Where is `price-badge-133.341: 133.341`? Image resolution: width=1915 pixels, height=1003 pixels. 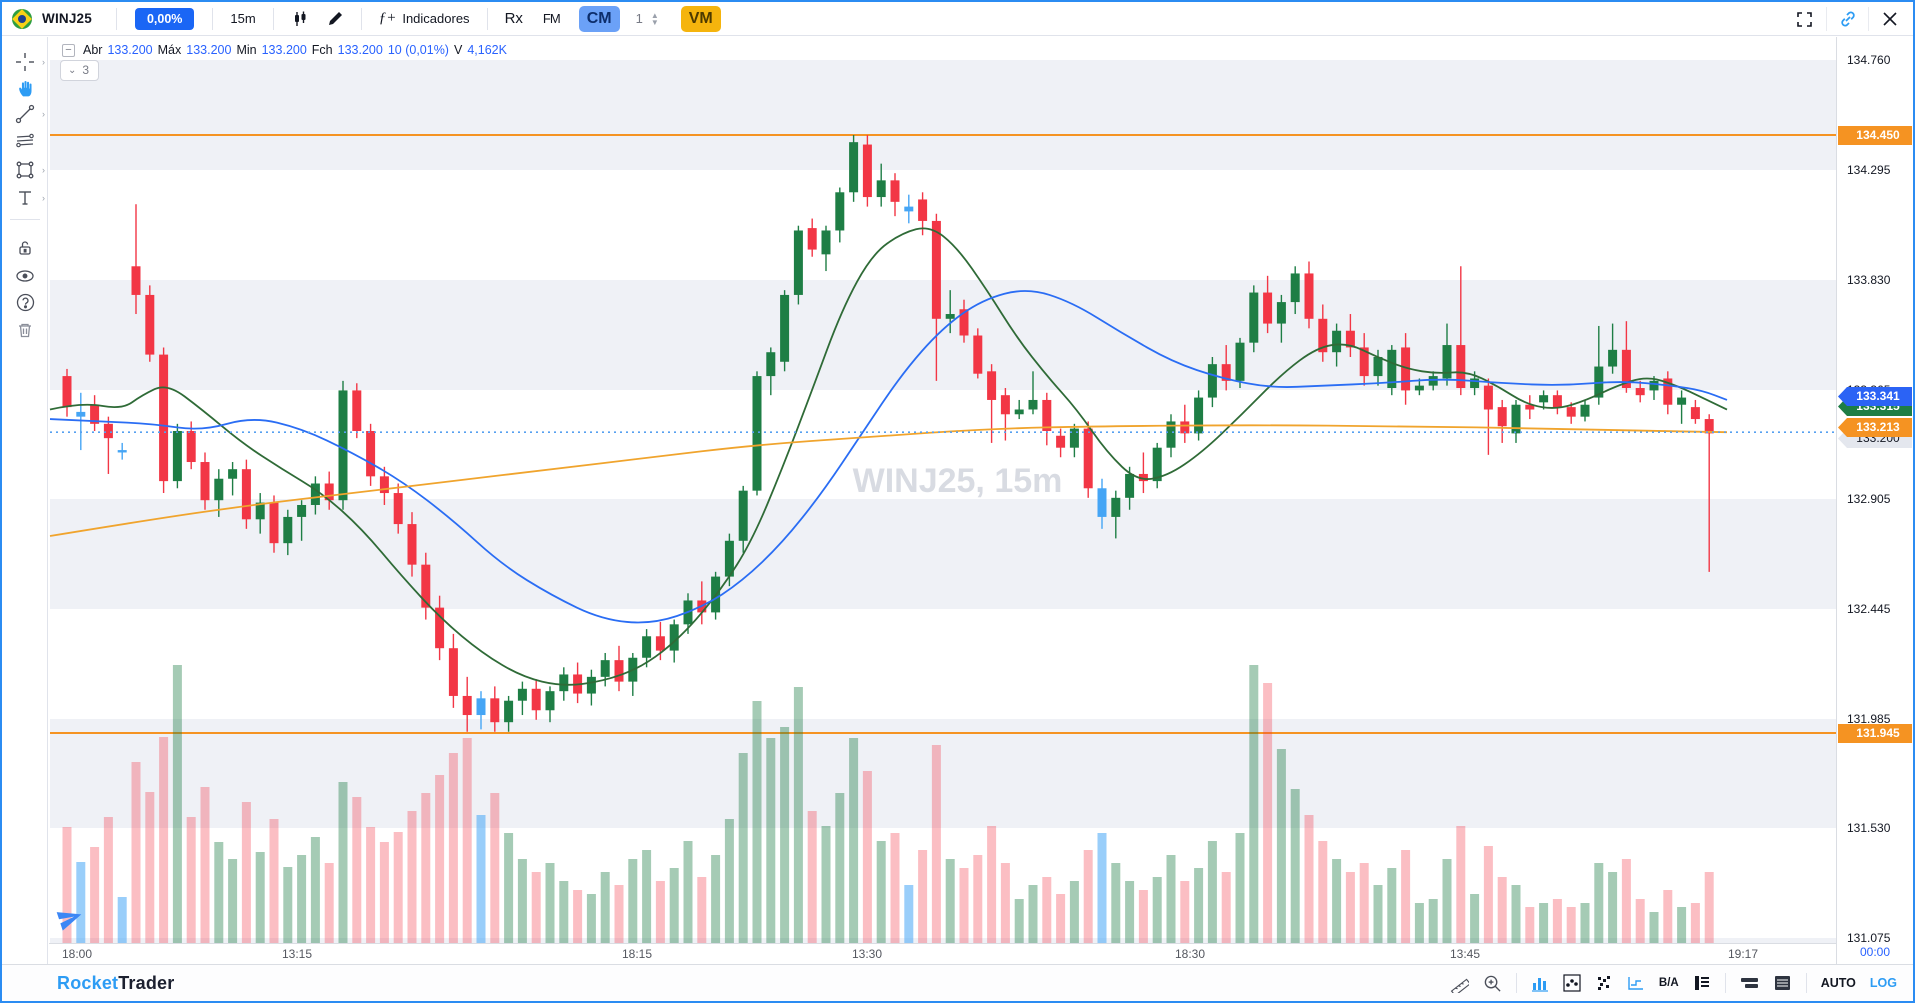 price-badge-133.341: 133.341 is located at coordinates (1875, 396).